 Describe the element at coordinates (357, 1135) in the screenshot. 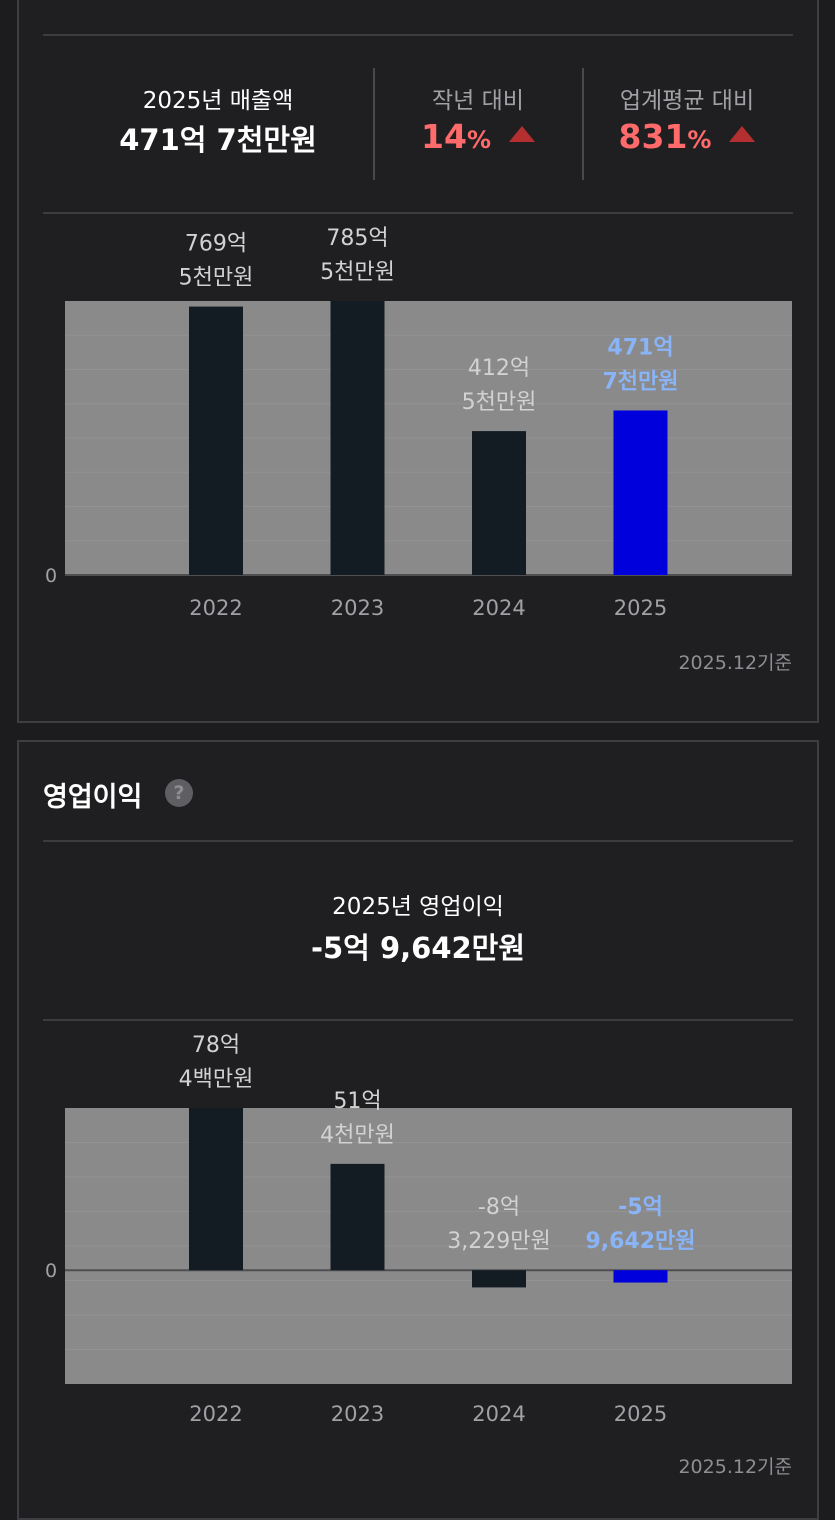

I see `data-label: 4천만원` at that location.